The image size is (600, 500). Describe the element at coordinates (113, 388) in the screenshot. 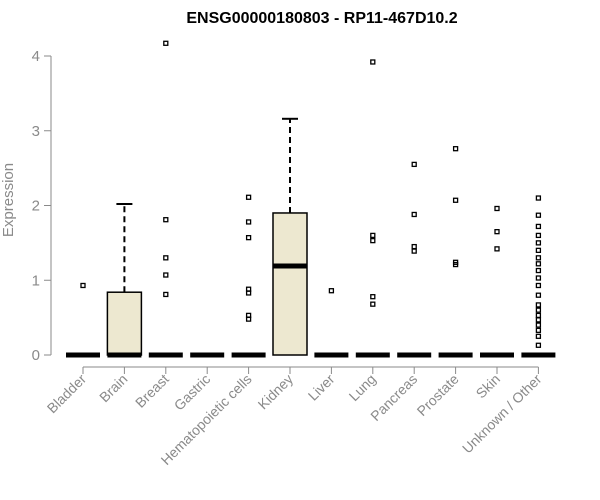

I see `x-tick-label: Brain` at that location.